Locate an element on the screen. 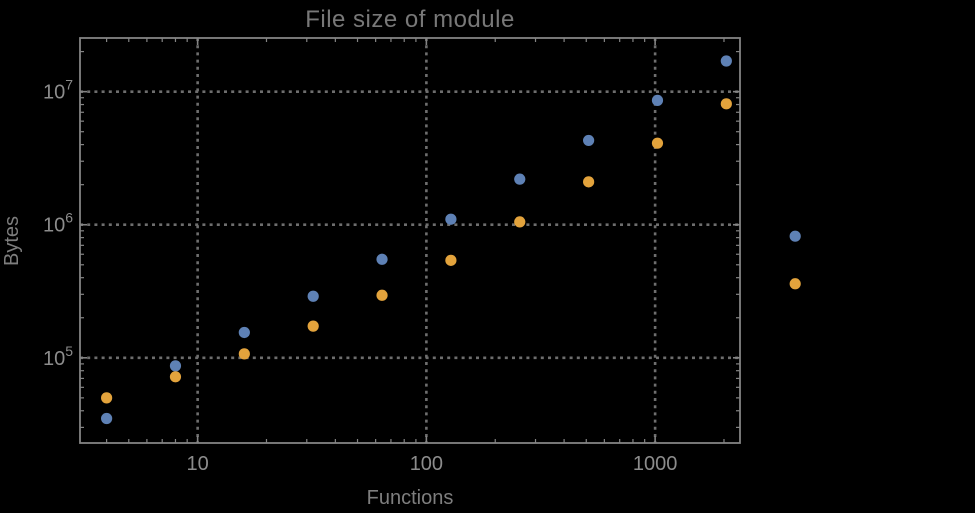 The height and width of the screenshot is (513, 975). y-tick-label: 10⁵ is located at coordinates (58, 356).